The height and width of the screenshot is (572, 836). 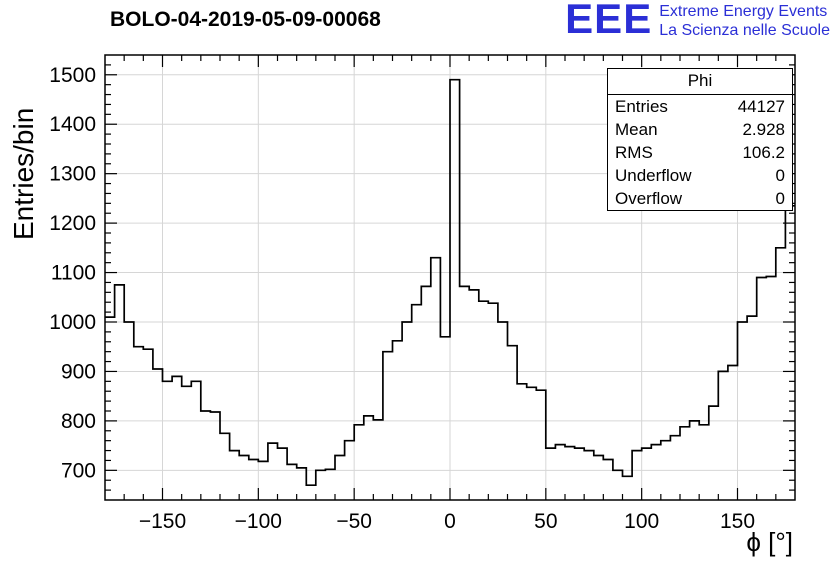 I want to click on svg-text: 1500, so click(x=72, y=75).